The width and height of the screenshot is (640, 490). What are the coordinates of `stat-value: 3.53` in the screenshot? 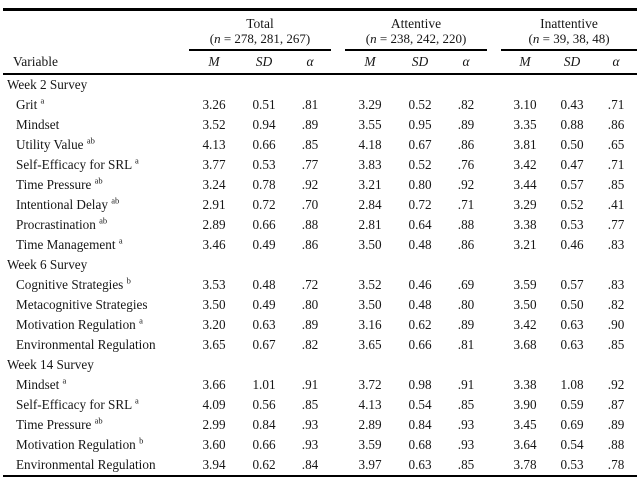 It's located at (214, 284).